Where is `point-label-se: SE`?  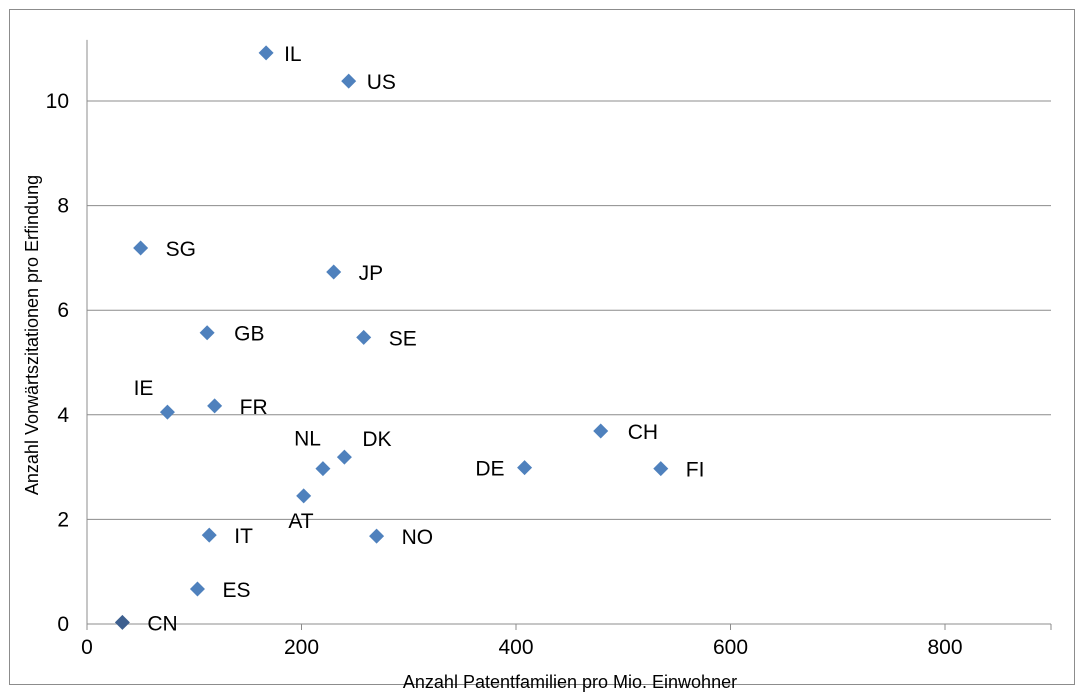
point-label-se: SE is located at coordinates (403, 338).